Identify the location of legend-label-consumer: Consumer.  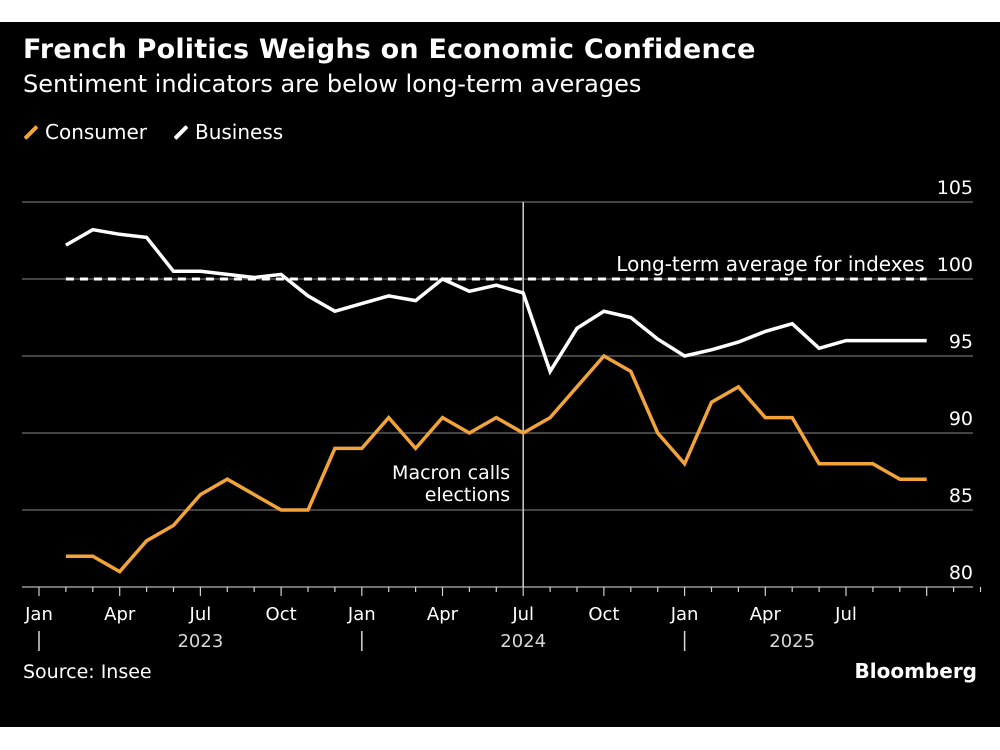
(96, 132).